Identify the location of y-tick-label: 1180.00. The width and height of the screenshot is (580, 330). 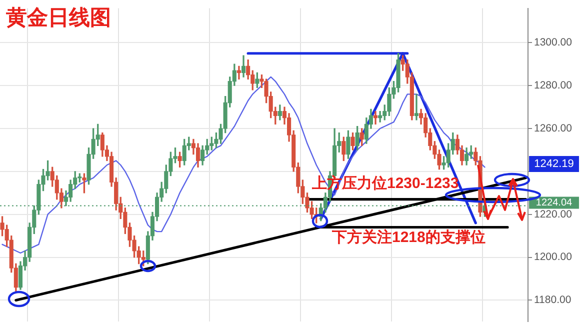
(553, 300).